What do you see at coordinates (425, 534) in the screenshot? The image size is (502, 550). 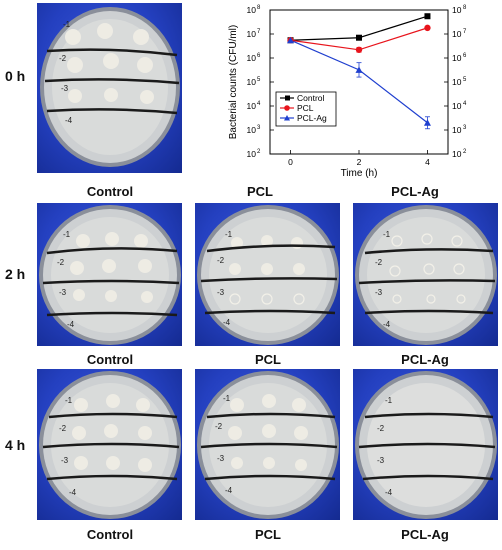 I see `col-label-pcl-ag-row3: PCL-Ag` at bounding box center [425, 534].